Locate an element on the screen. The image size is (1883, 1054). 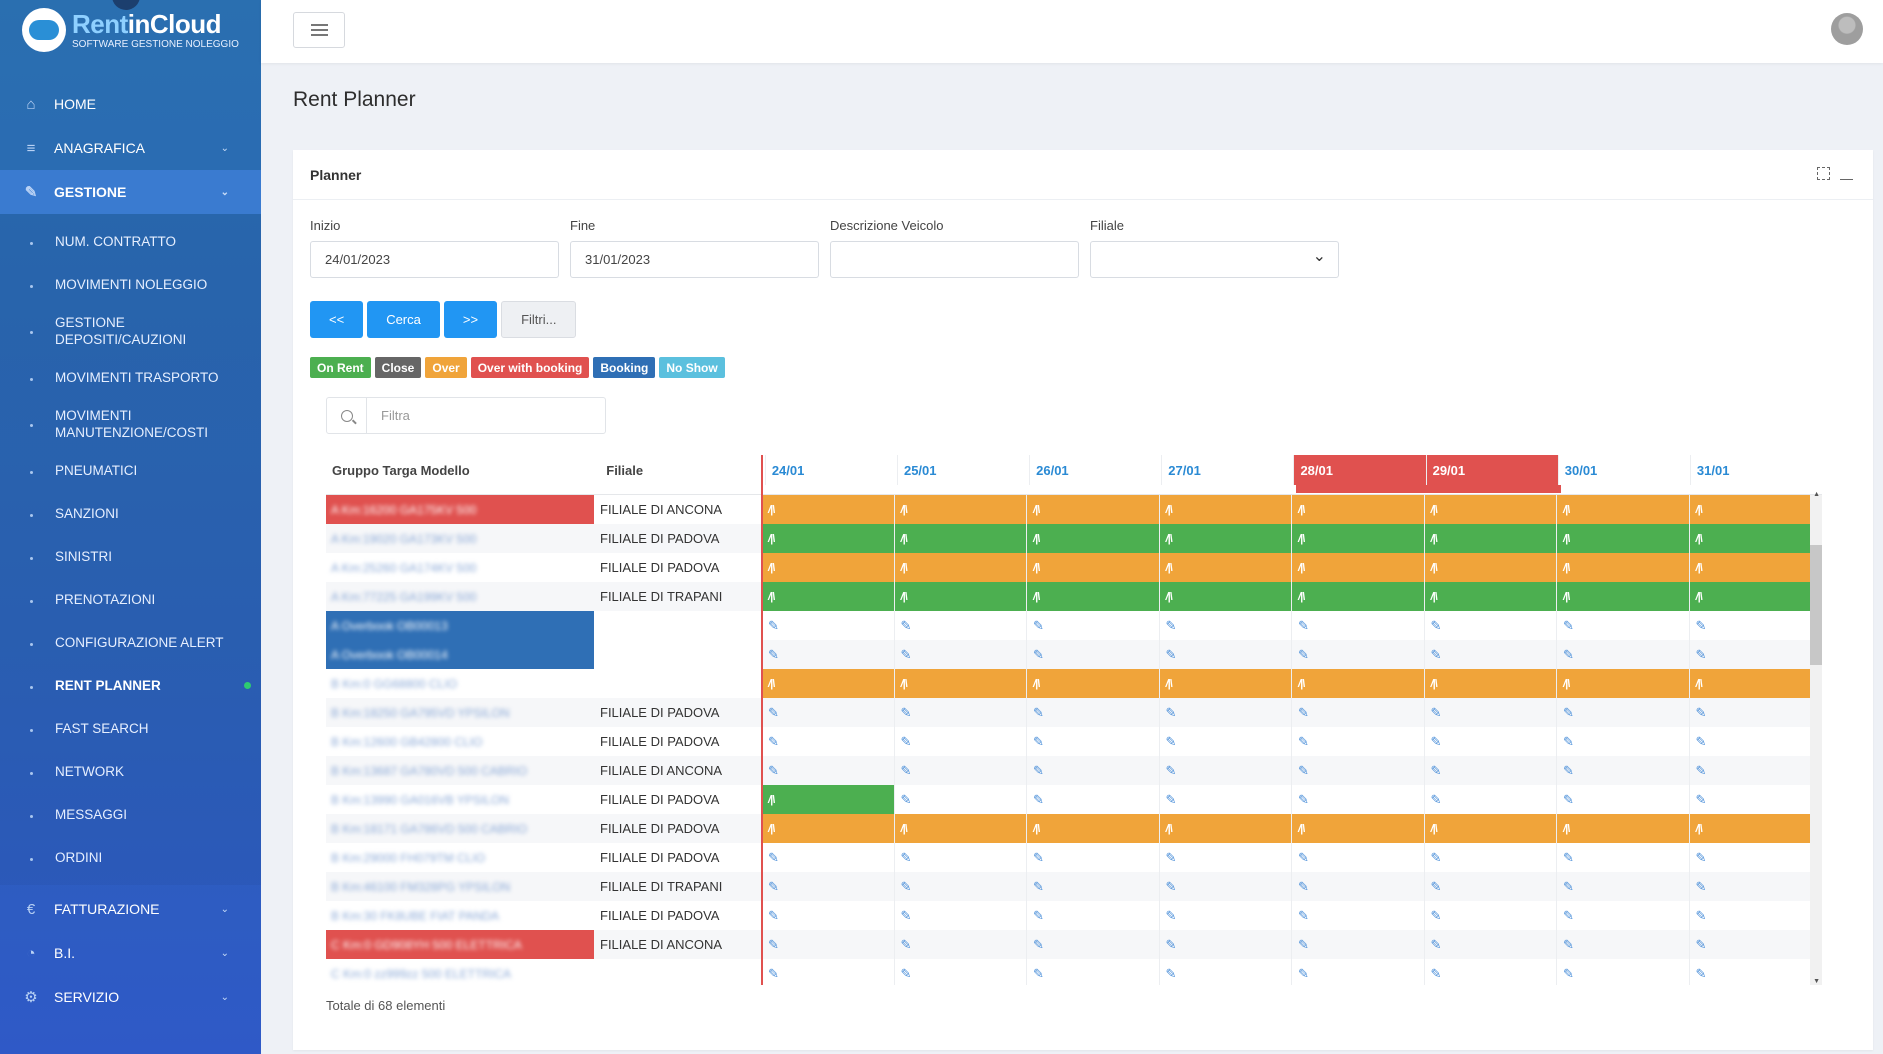
fullscreen-icon is located at coordinates (1823, 173).